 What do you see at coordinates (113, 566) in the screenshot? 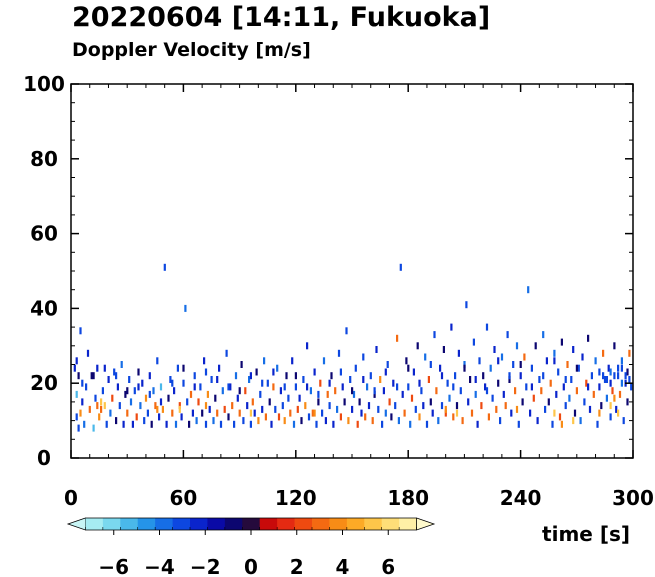
I see `colorbar-tick-label: −6` at bounding box center [113, 566].